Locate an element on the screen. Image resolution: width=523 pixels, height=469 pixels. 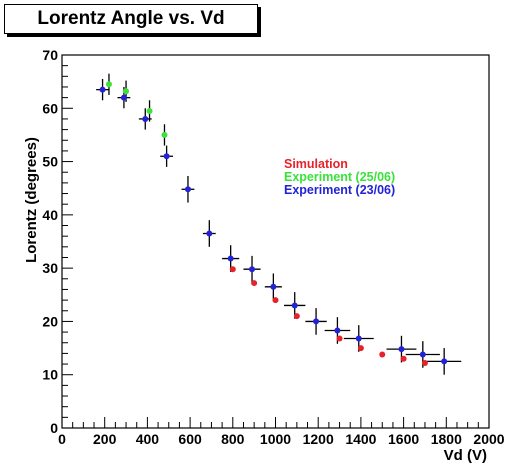
y-tick-label: 20 is located at coordinates (50, 321).